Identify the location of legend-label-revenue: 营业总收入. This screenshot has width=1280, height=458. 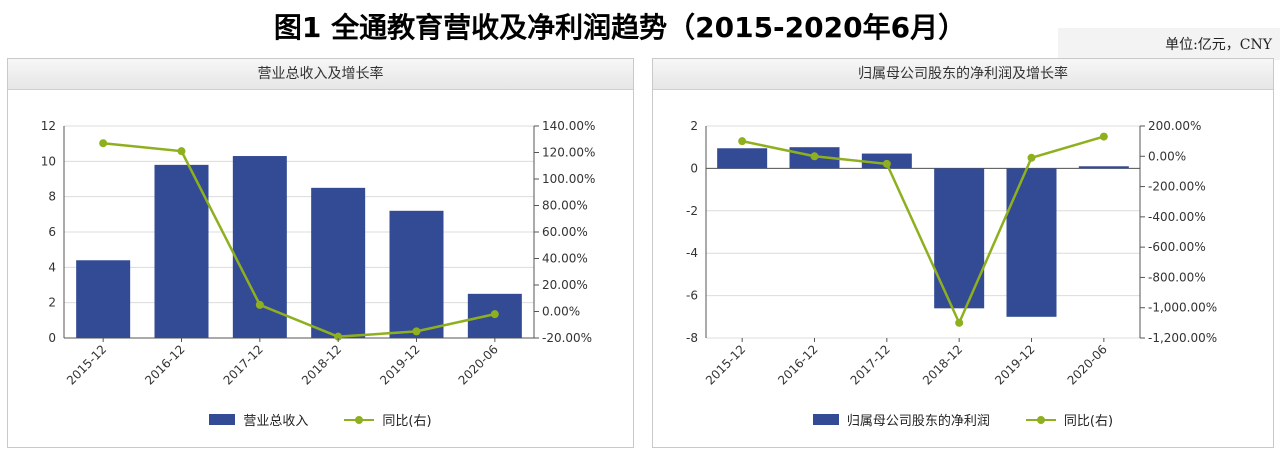
(276, 421).